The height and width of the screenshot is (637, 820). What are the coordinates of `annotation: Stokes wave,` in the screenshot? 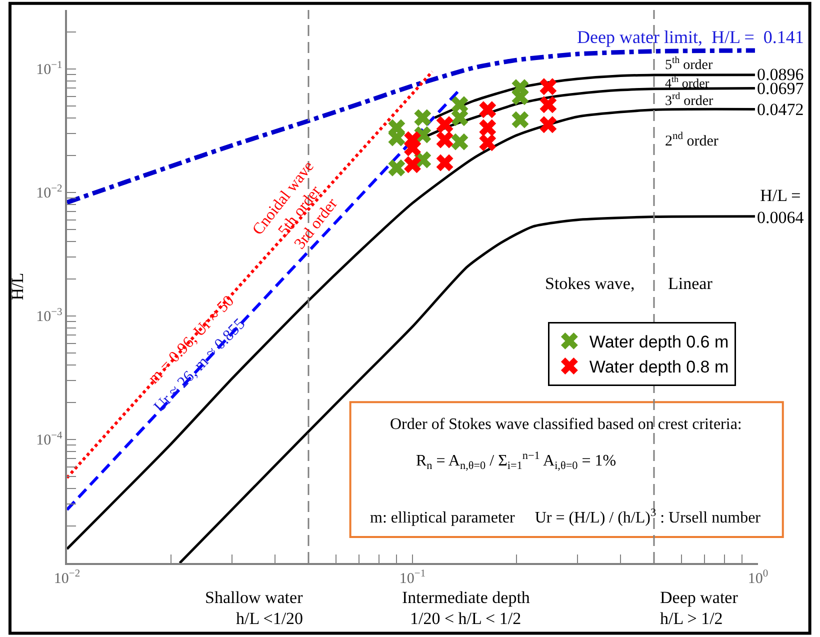 It's located at (590, 283).